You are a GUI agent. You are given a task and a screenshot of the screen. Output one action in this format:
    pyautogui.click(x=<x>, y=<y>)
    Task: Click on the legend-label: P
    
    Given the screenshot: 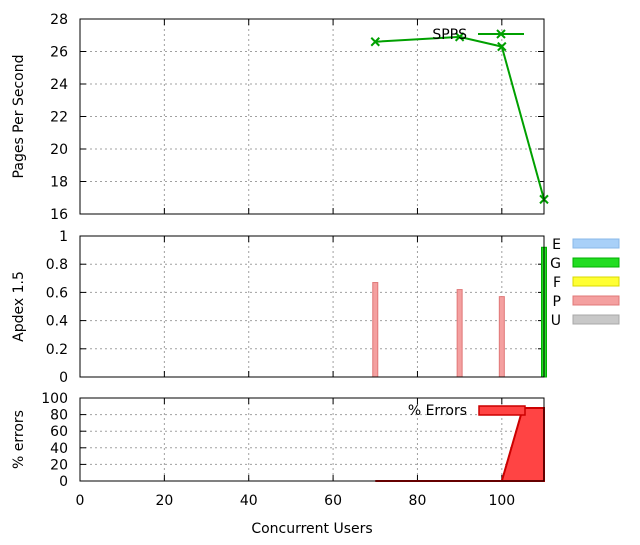 What is the action you would take?
    pyautogui.click(x=557, y=302)
    